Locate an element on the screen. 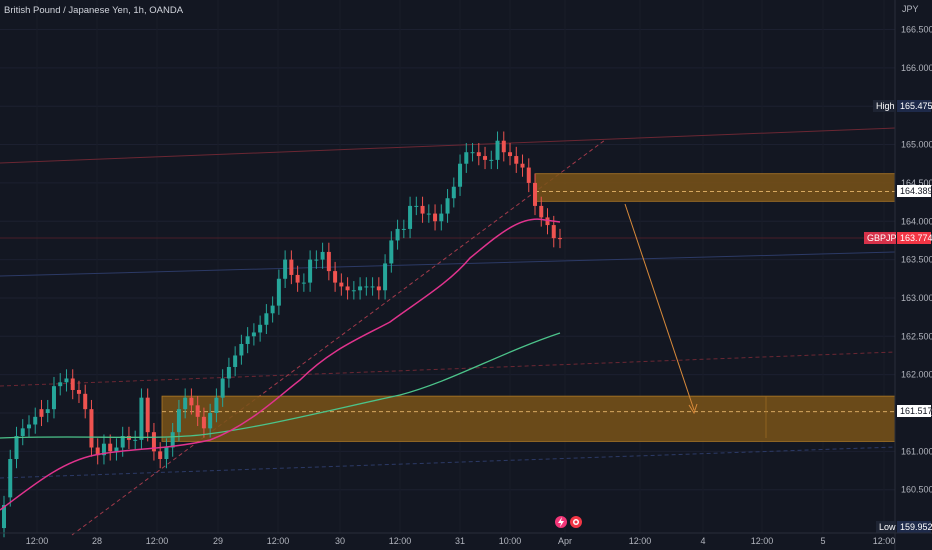 This screenshot has height=550, width=932. y-tick-label: 165.000 is located at coordinates (916, 145).